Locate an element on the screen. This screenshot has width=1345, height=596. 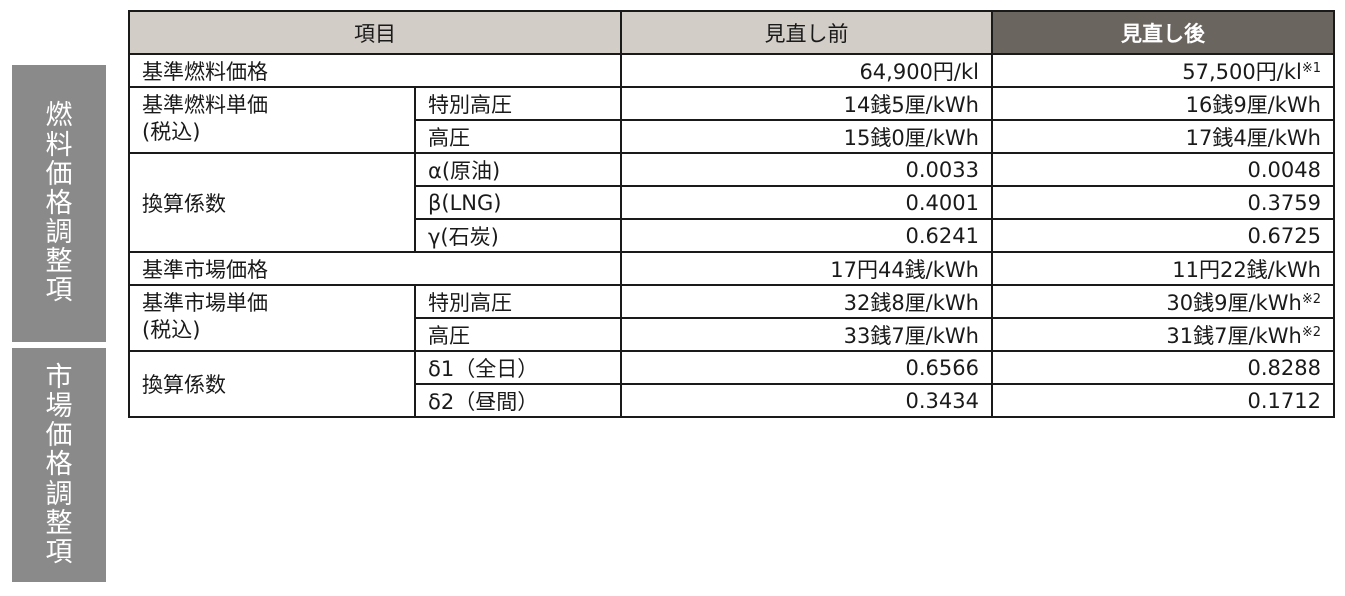
table-row: γ(石炭) 0.6241 0.6725 is located at coordinates (732, 235).